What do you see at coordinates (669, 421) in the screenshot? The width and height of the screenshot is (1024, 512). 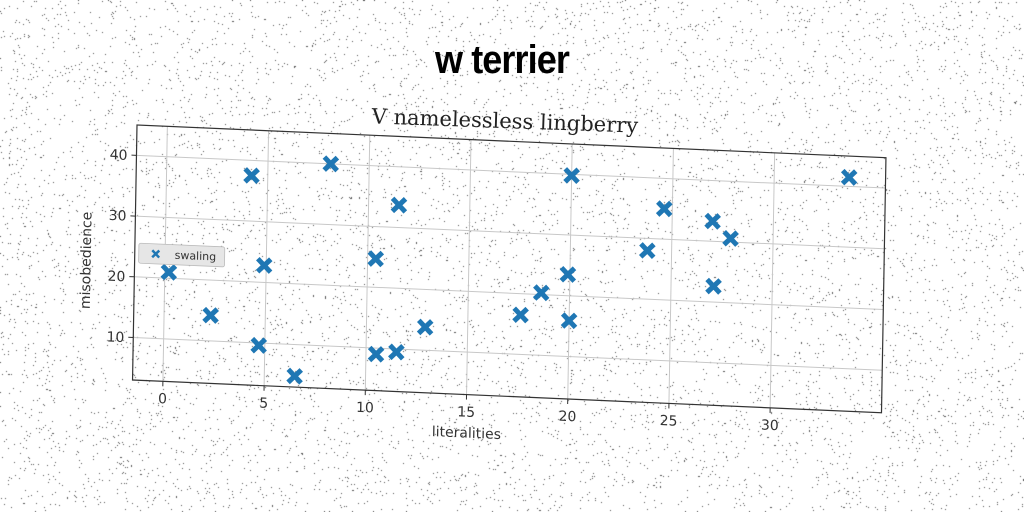 I see `x-tick-label: 25` at bounding box center [669, 421].